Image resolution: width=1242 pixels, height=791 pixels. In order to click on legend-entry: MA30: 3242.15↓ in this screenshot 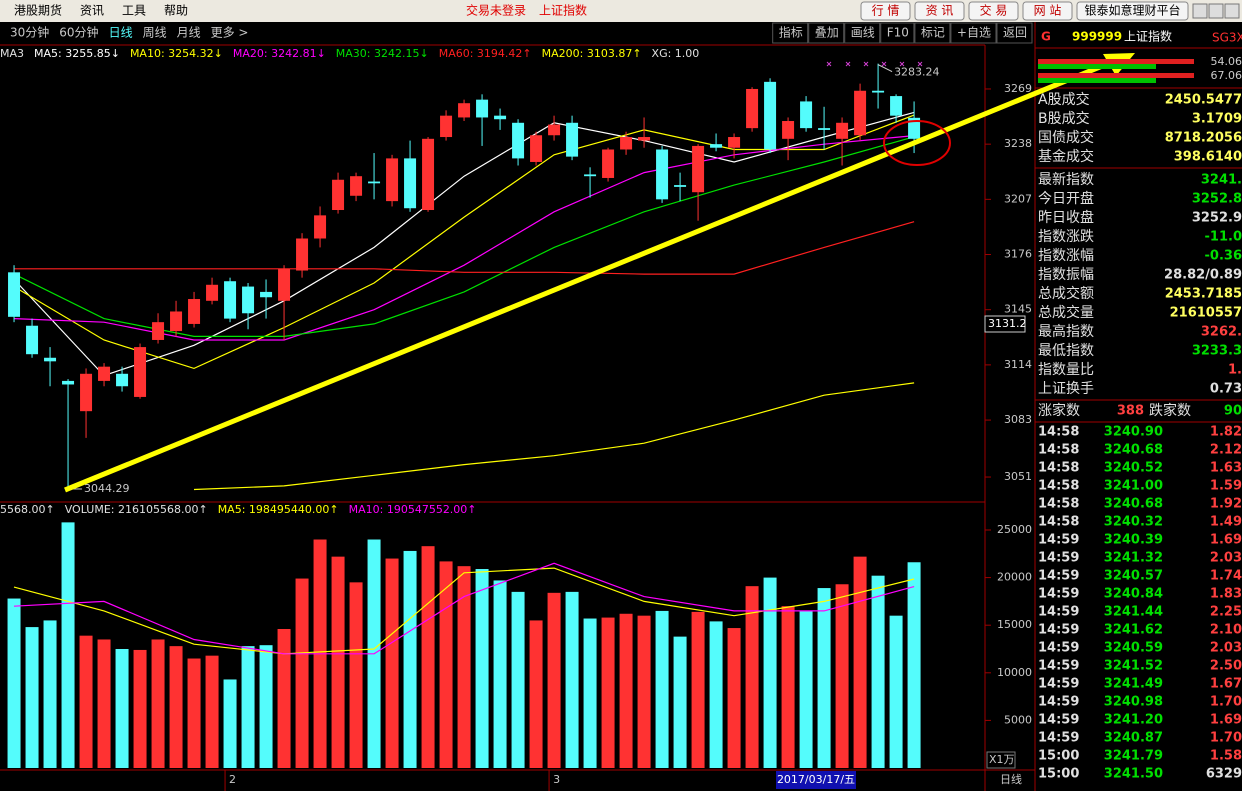, I will do `click(382, 53)`.